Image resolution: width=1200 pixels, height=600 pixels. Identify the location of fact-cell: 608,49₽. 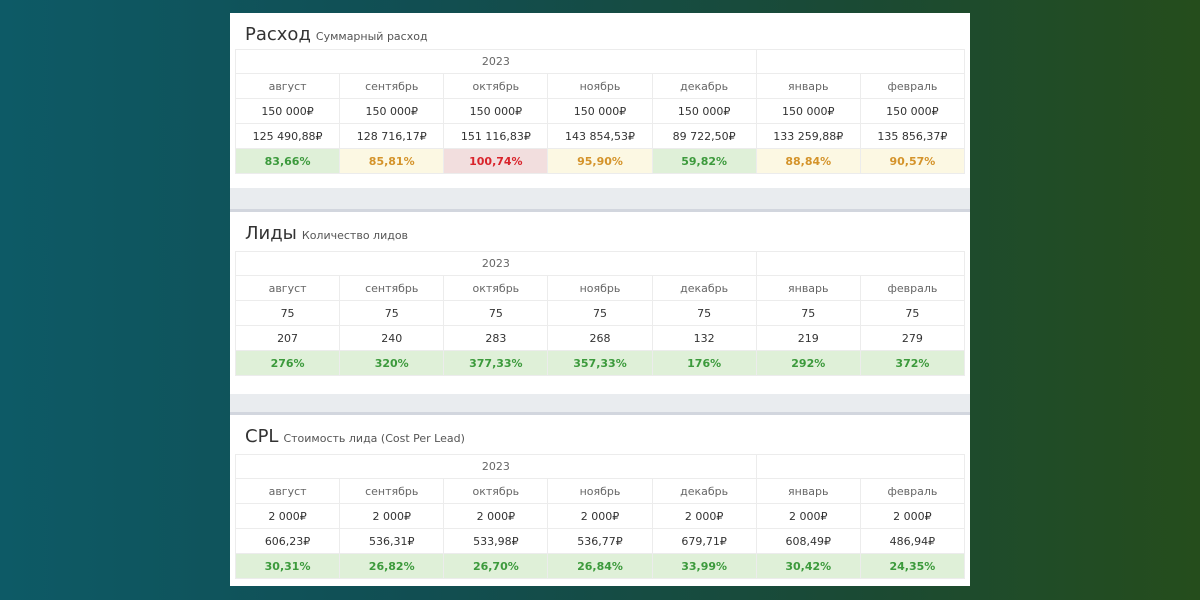
(808, 541).